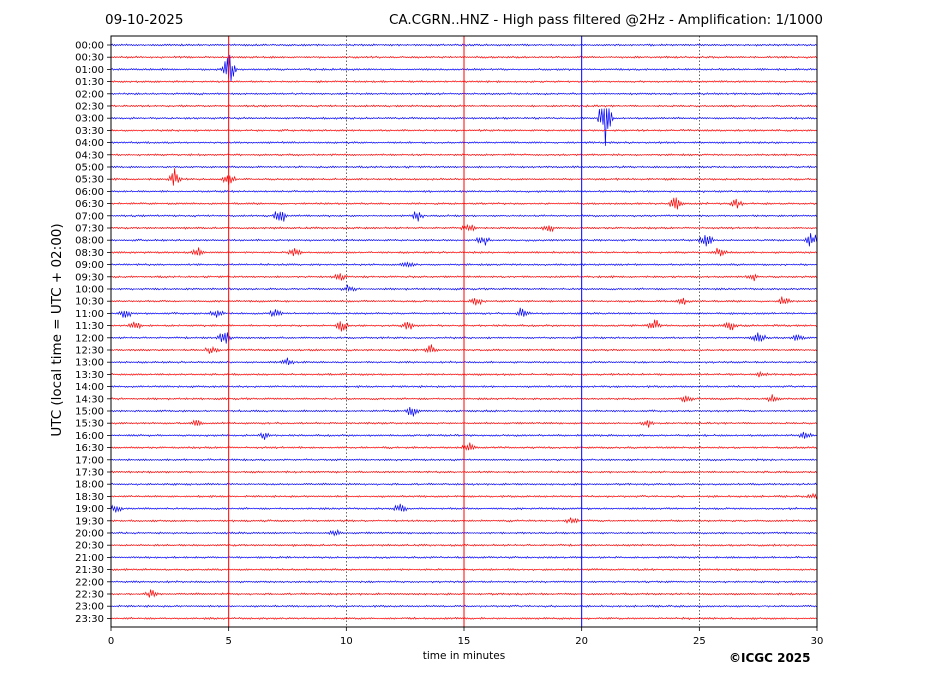 The image size is (927, 696). I want to click on y-tick-label-0030: 00:30, so click(89, 58).